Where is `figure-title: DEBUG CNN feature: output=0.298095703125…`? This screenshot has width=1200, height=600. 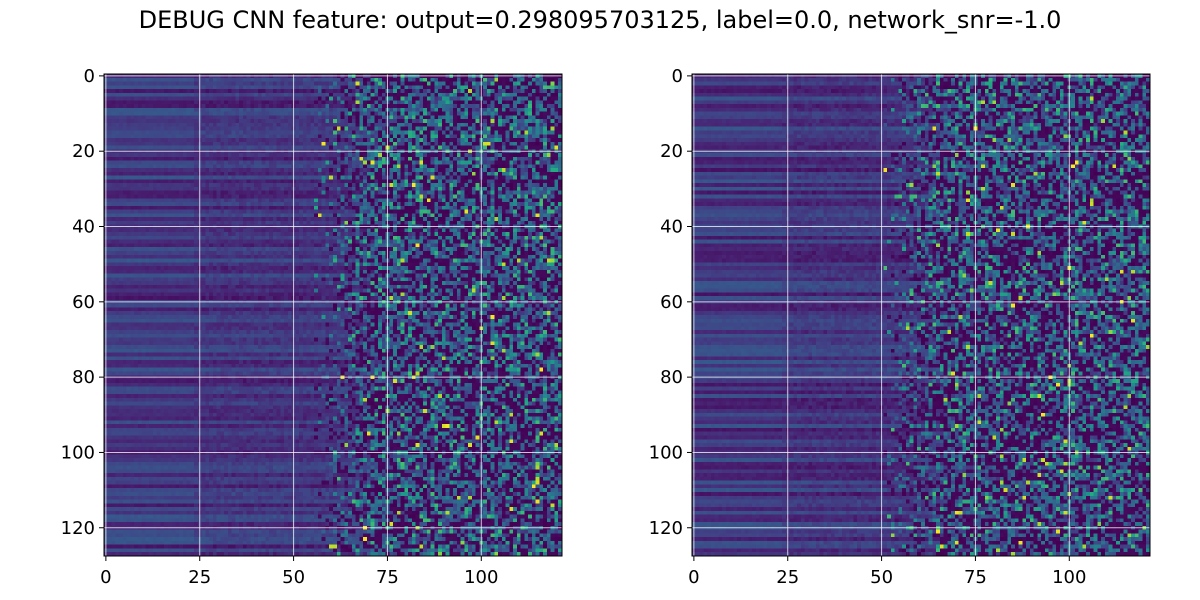
figure-title: DEBUG CNN feature: output=0.298095703125… is located at coordinates (600, 20).